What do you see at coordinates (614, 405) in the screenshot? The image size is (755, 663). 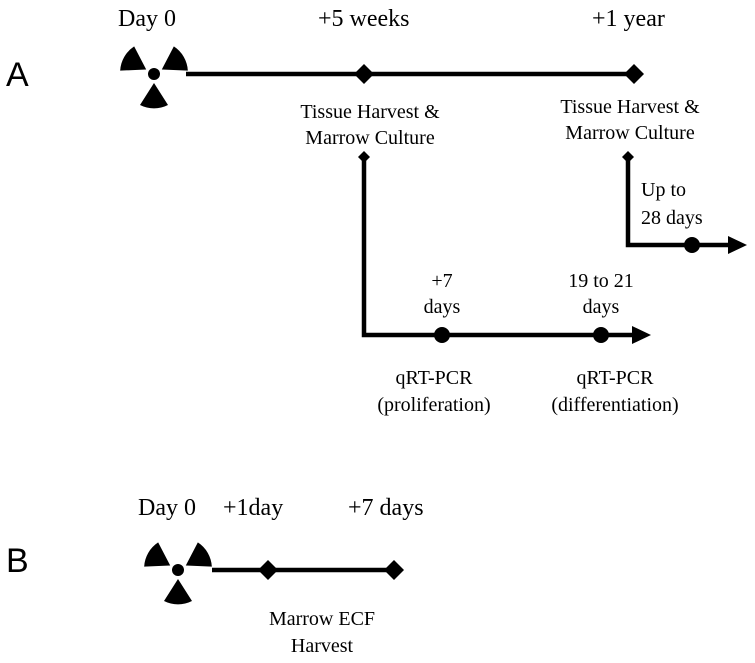 I see `qrt2-label-line2: (differentiation)` at bounding box center [614, 405].